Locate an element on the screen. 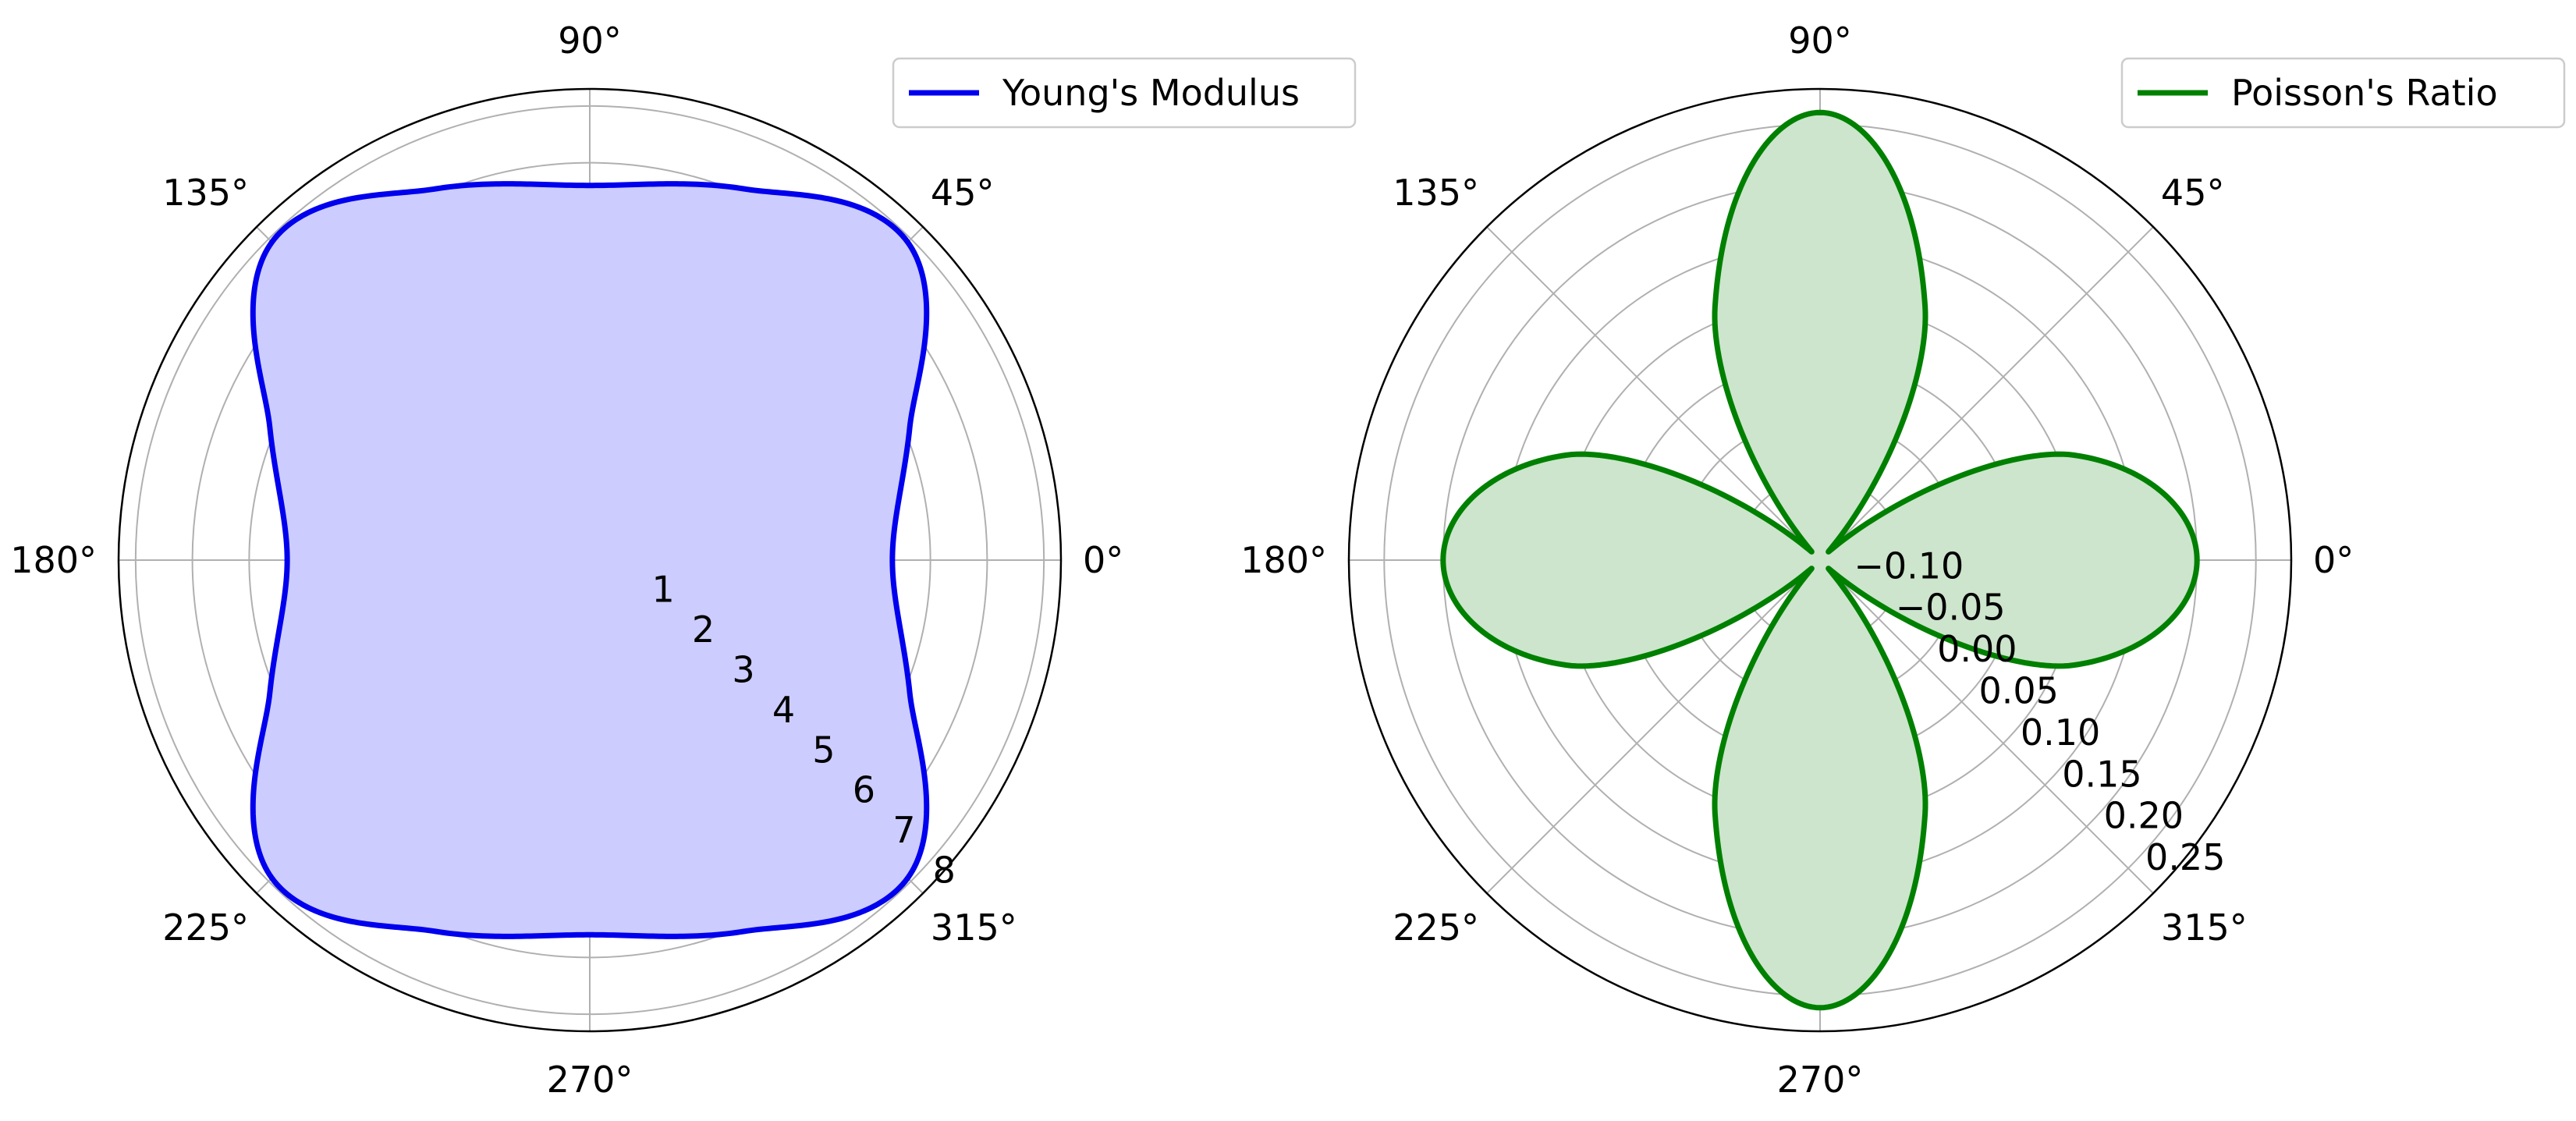 The width and height of the screenshot is (2576, 1121). radial-tick-label: 6 is located at coordinates (864, 790).